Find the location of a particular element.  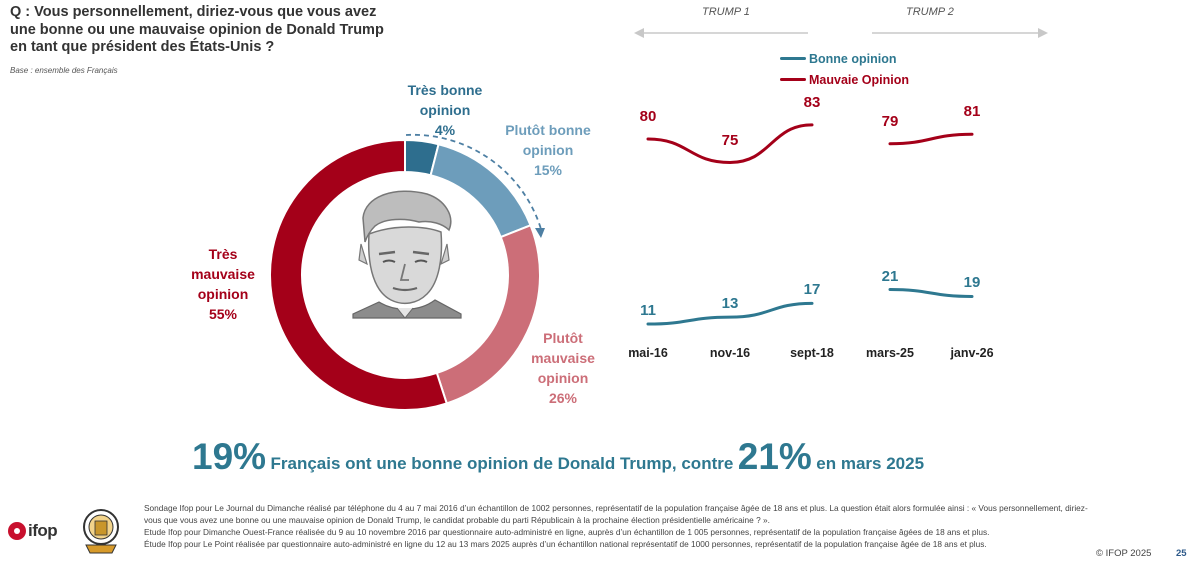

copyright: © IFOP 2025 is located at coordinates (1124, 553).